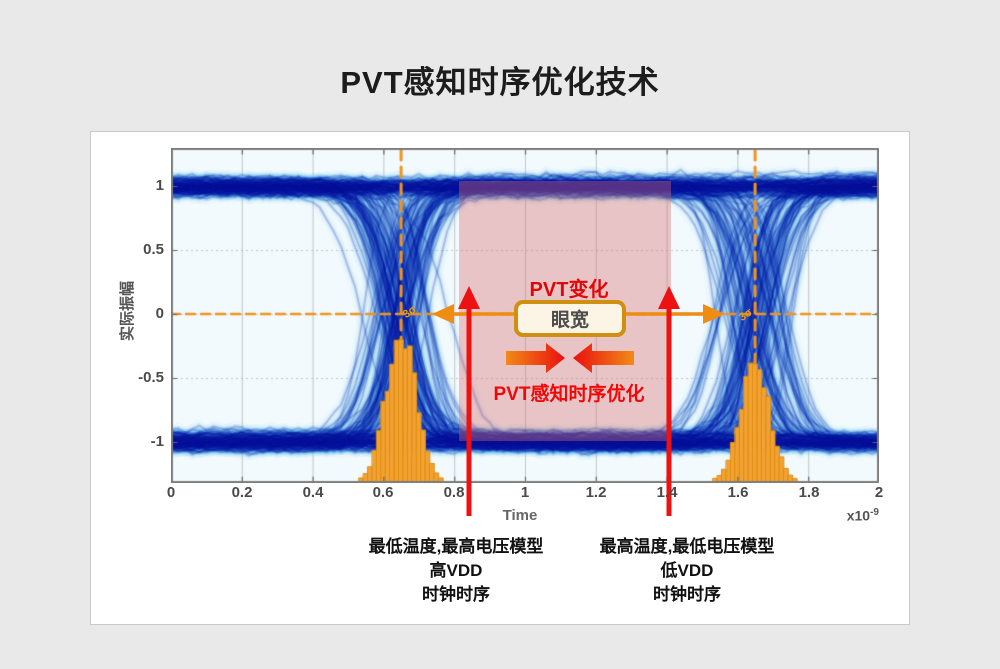  What do you see at coordinates (858, 515) in the screenshot?
I see `x-exp-base: x10` at bounding box center [858, 515].